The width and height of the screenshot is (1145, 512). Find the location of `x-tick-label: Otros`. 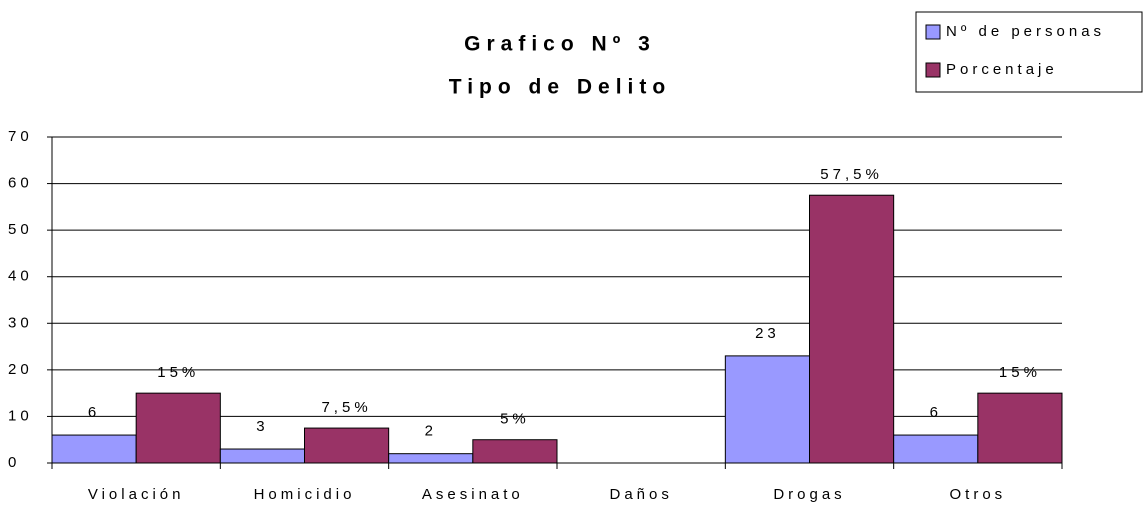

x-tick-label: Otros is located at coordinates (977, 494).